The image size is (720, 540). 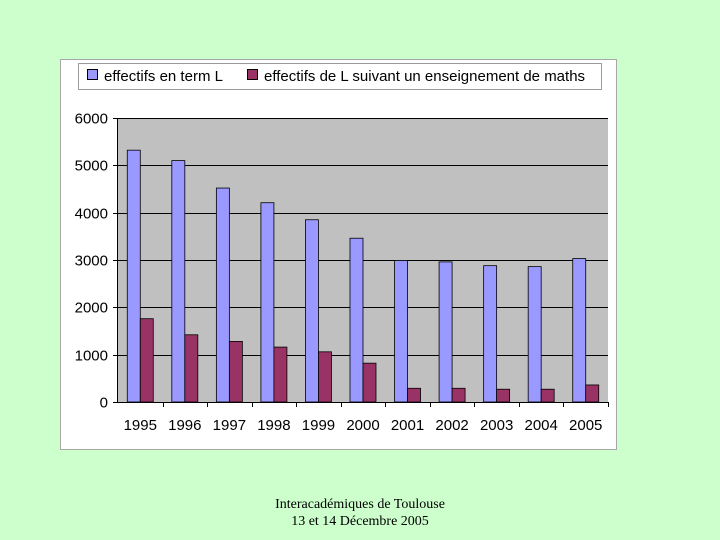 I want to click on bar-series-2-2003, so click(x=503, y=395).